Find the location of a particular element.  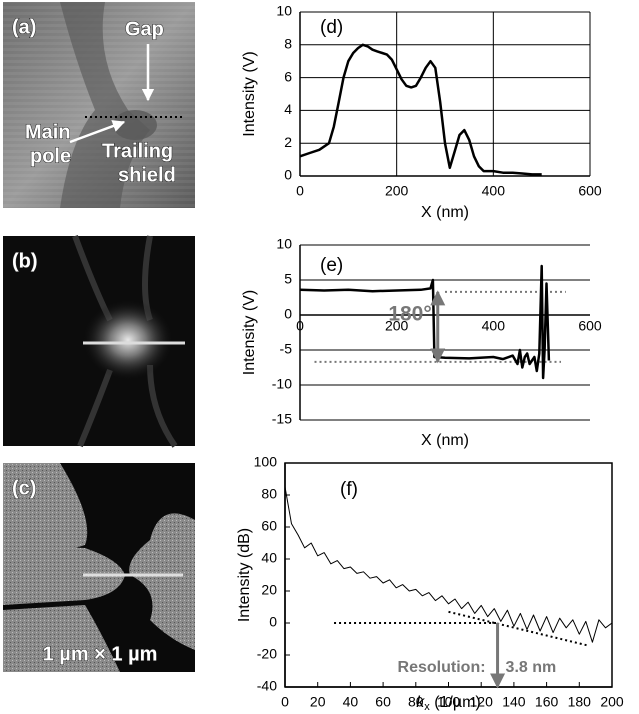

x-axis-label-part: (1/µm) is located at coordinates (455, 702).